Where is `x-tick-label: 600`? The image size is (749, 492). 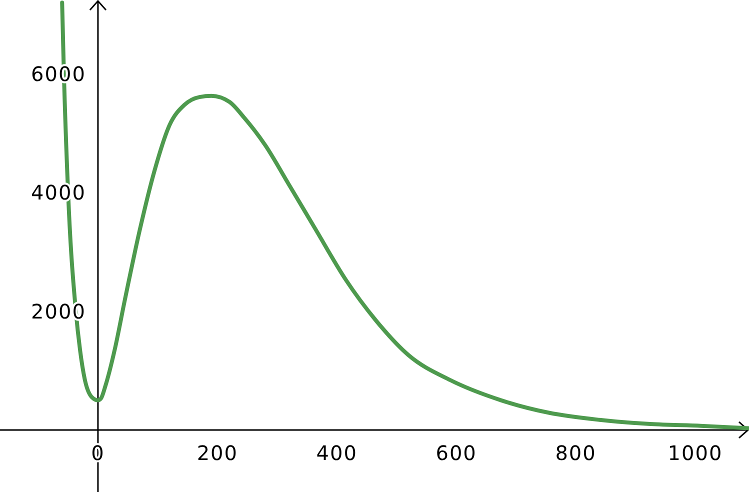 x-tick-label: 600 is located at coordinates (456, 452).